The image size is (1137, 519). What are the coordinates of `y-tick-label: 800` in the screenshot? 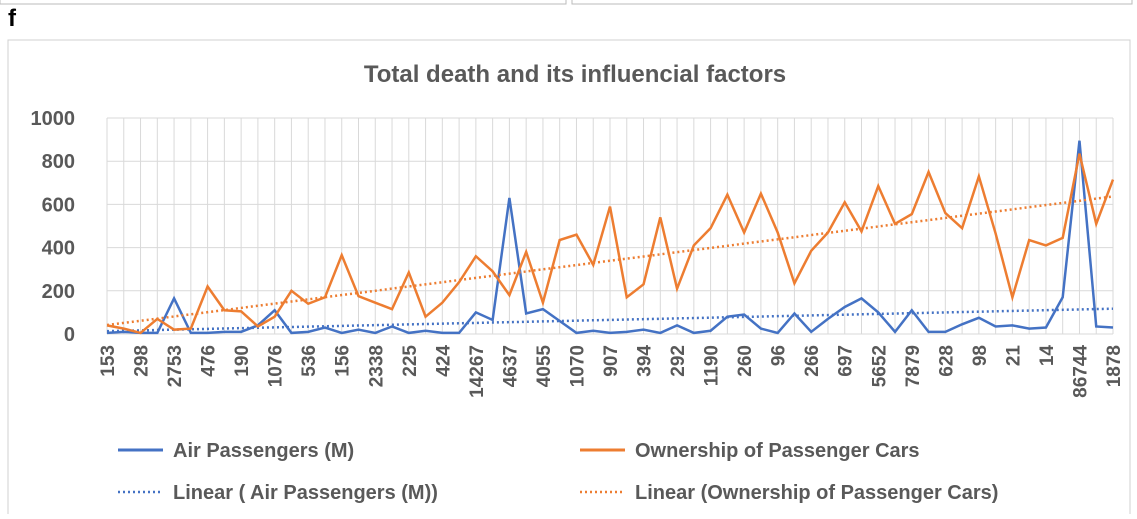 It's located at (58, 162).